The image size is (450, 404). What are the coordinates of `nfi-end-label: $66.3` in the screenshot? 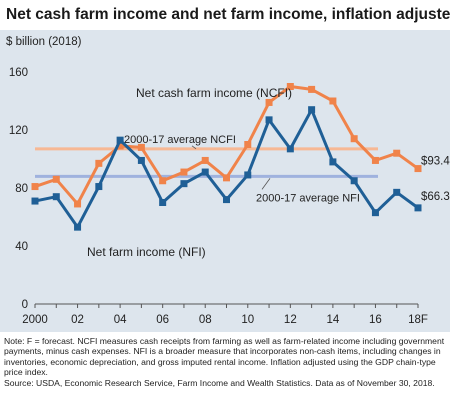 It's located at (435, 197).